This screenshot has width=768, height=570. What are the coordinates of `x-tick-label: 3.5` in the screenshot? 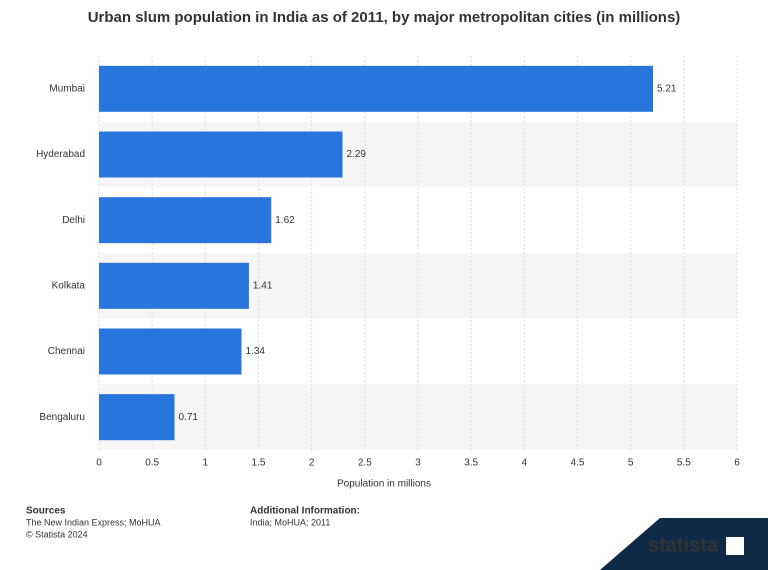 It's located at (471, 463).